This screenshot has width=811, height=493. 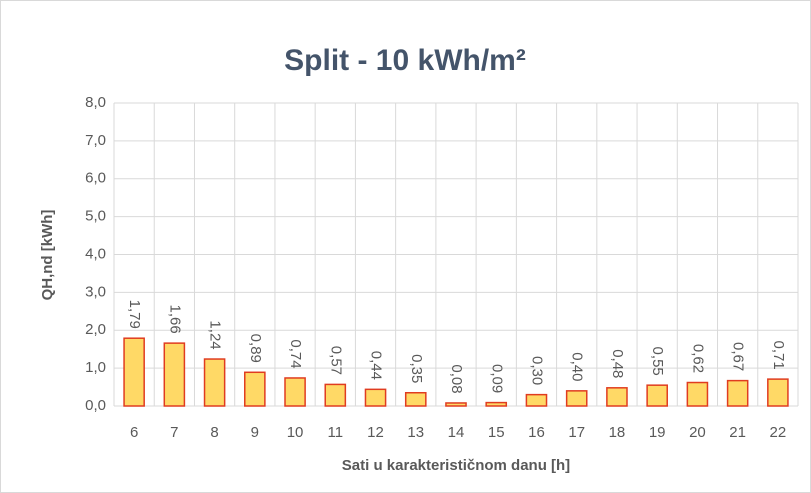 What do you see at coordinates (95, 291) in the screenshot?
I see `y-tick-label: 3,0` at bounding box center [95, 291].